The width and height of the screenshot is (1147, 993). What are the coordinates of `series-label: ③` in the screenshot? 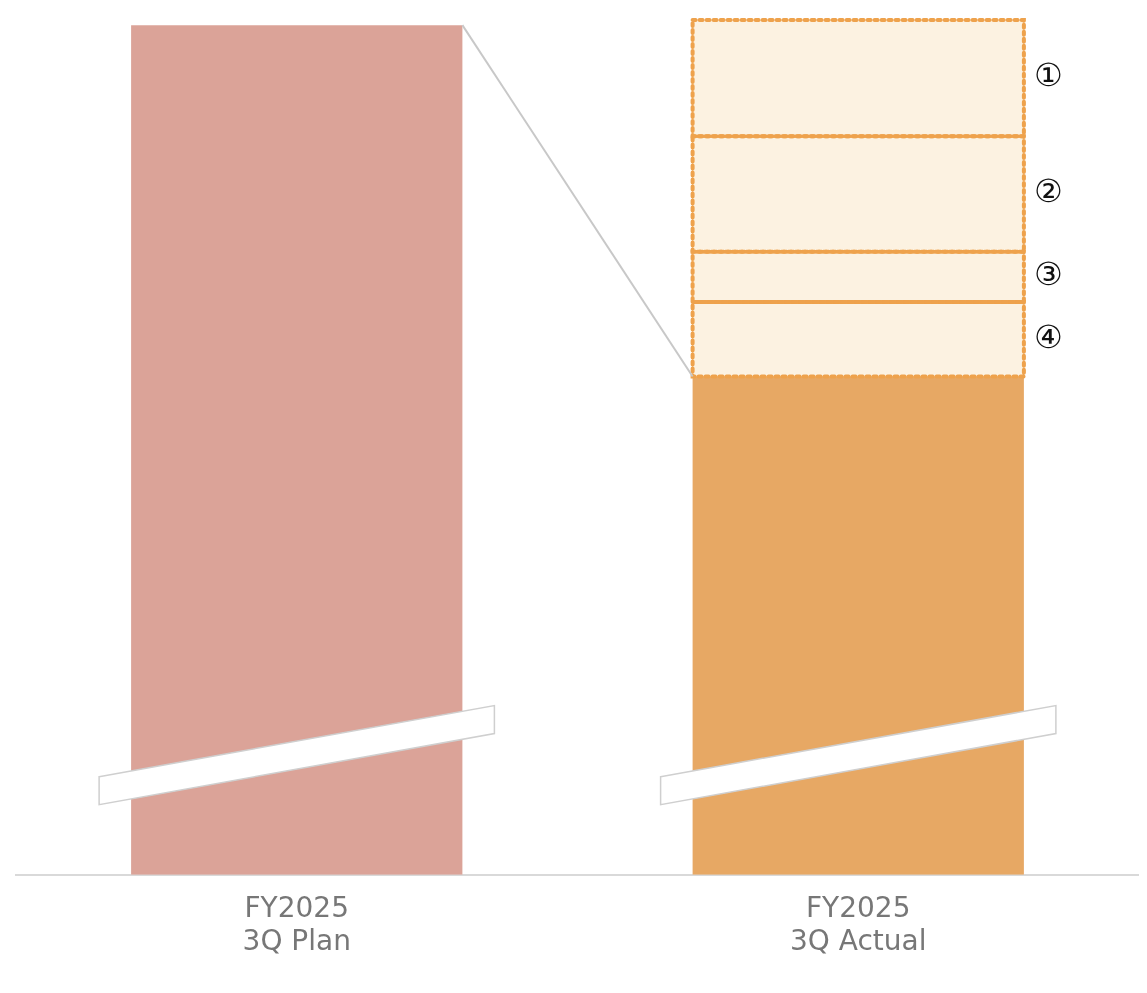 It's located at (1048, 274).